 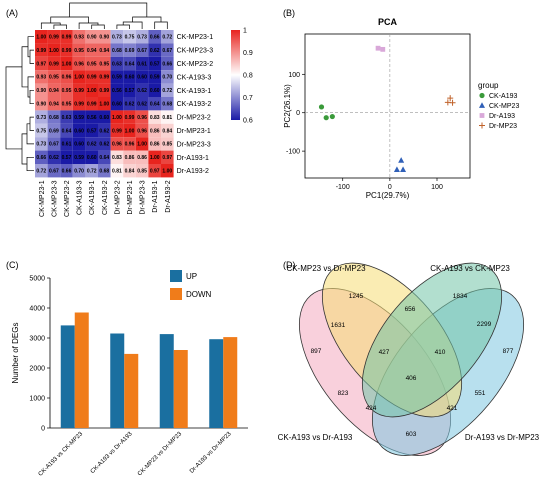 What do you see at coordinates (502, 116) in the screenshot?
I see `pca-legend-label: Dr-A193` at bounding box center [502, 116].